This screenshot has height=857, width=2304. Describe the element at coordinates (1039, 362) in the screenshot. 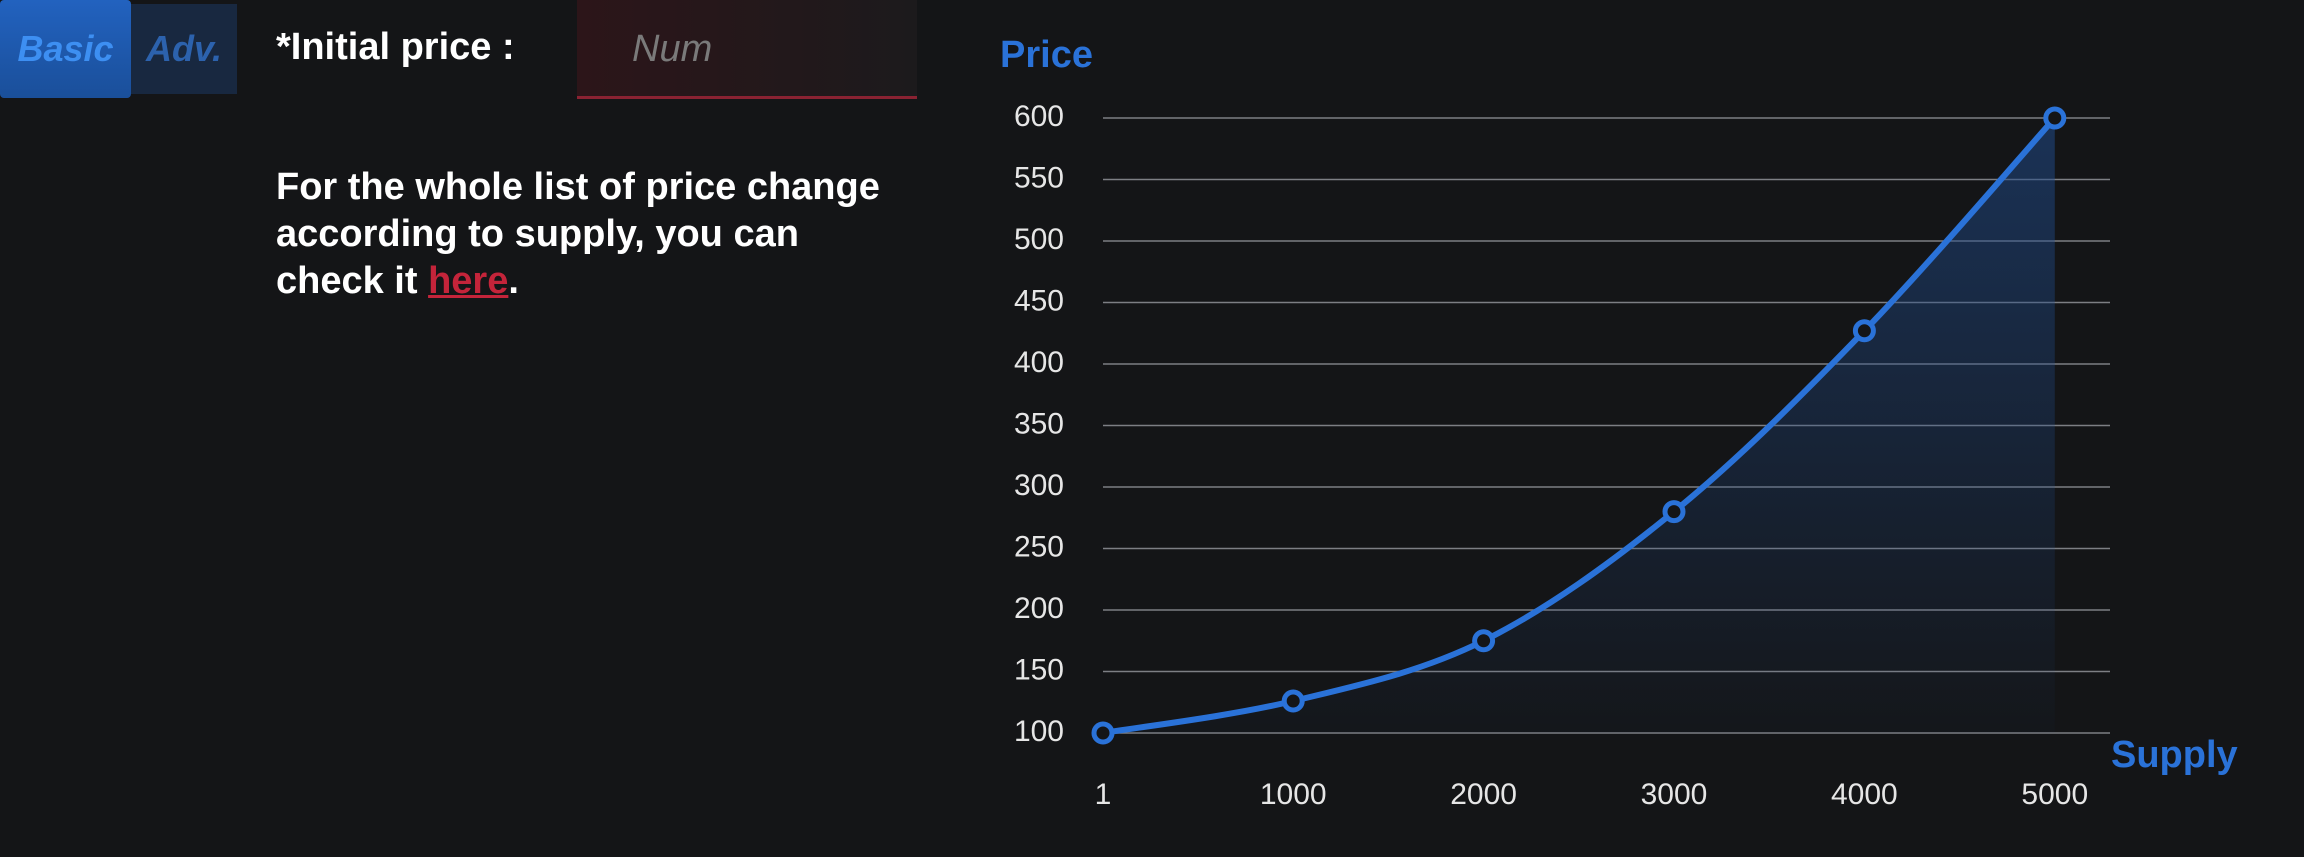

I see `y-tick-label: 400` at that location.